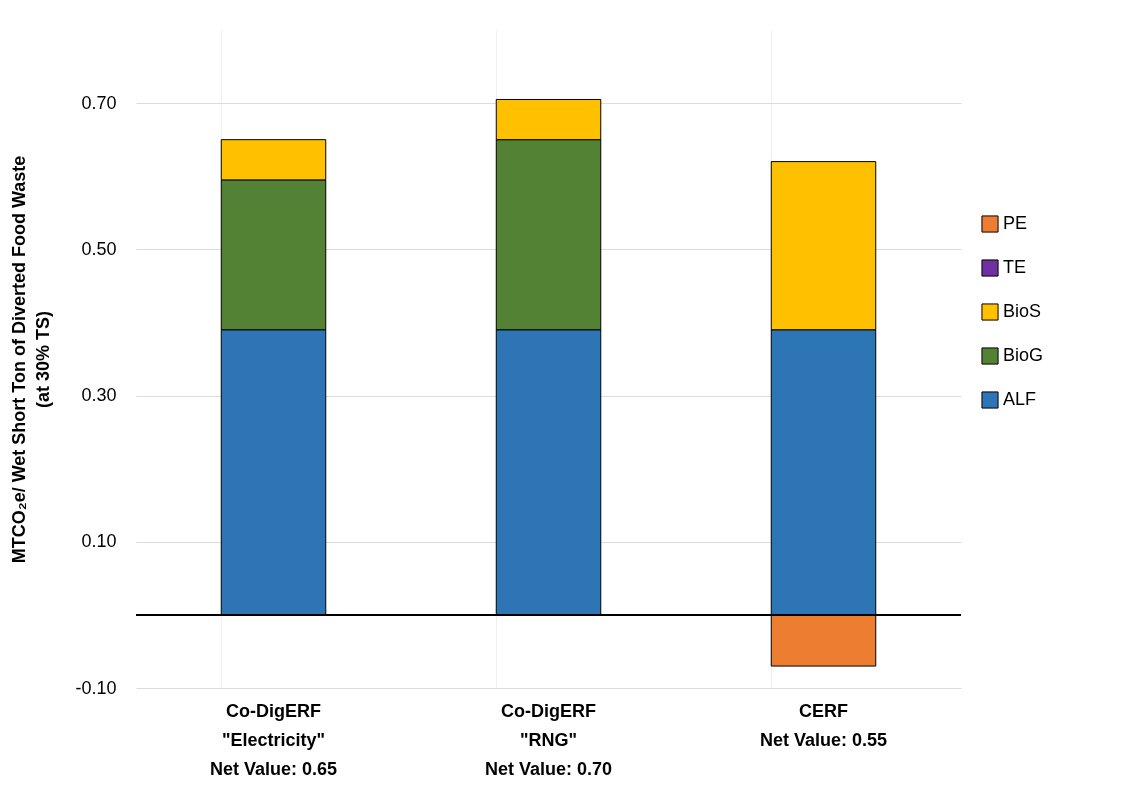 The image size is (1124, 810). Describe the element at coordinates (99, 395) in the screenshot. I see `y-tick-label: 0.30` at that location.